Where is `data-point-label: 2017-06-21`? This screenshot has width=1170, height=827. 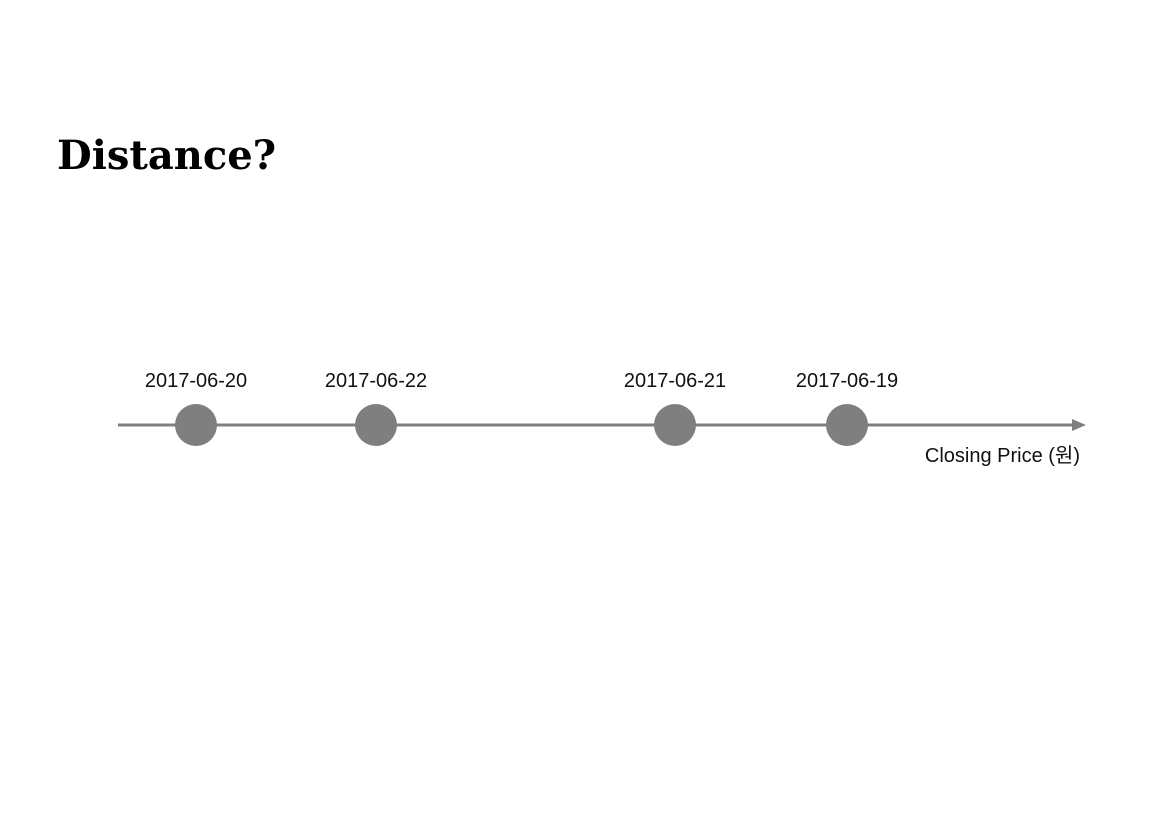 data-point-label: 2017-06-21 is located at coordinates (675, 381).